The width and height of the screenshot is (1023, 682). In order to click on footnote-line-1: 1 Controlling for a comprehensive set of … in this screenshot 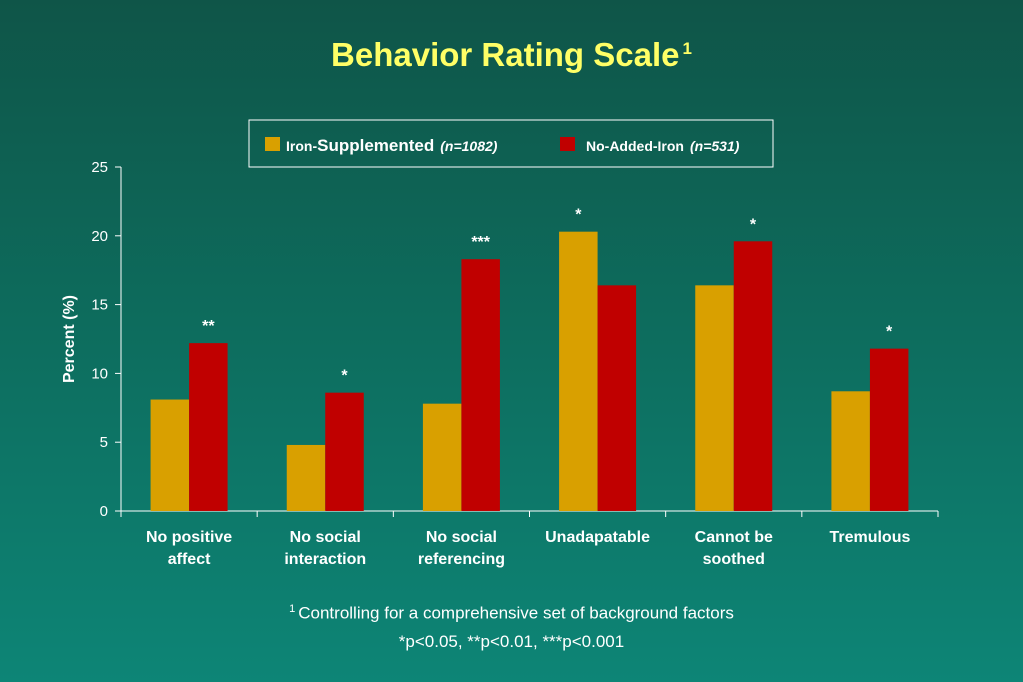, I will do `click(511, 613)`.